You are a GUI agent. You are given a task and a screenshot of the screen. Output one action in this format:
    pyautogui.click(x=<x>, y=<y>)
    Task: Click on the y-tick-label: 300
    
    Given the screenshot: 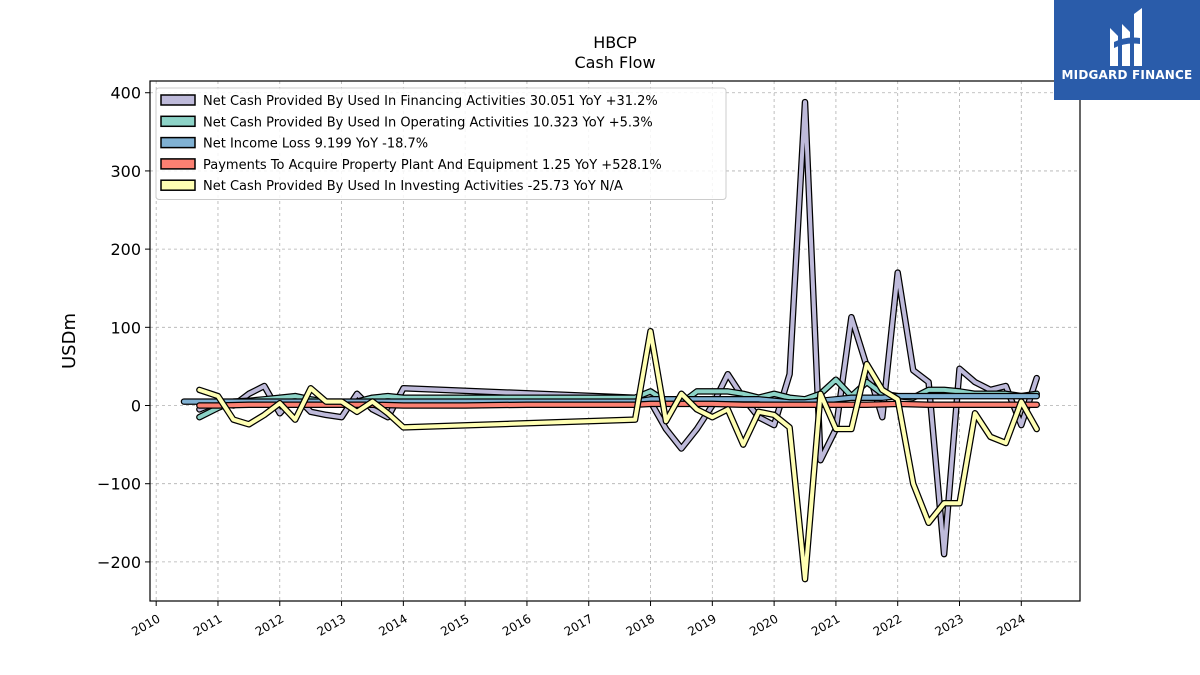 What is the action you would take?
    pyautogui.click(x=125, y=171)
    